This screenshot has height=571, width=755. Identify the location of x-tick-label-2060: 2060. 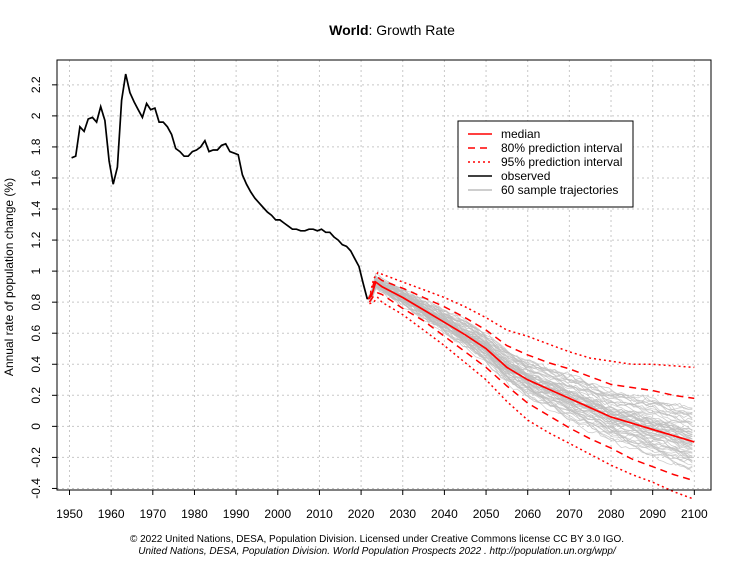
(527, 514).